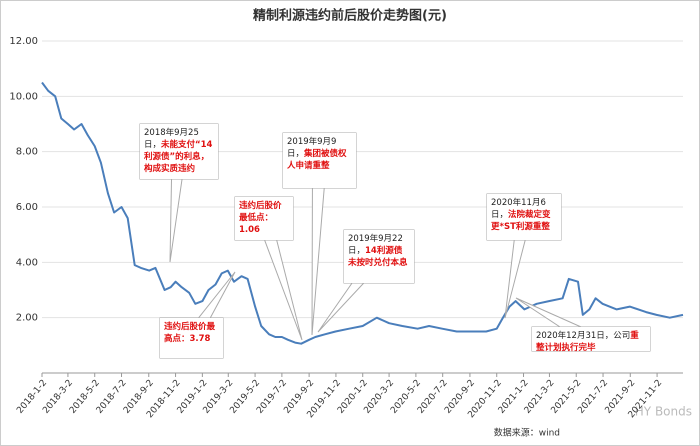 This screenshot has height=446, width=700. I want to click on callout-event: 违约后股价最低点：1.06, so click(260, 218).